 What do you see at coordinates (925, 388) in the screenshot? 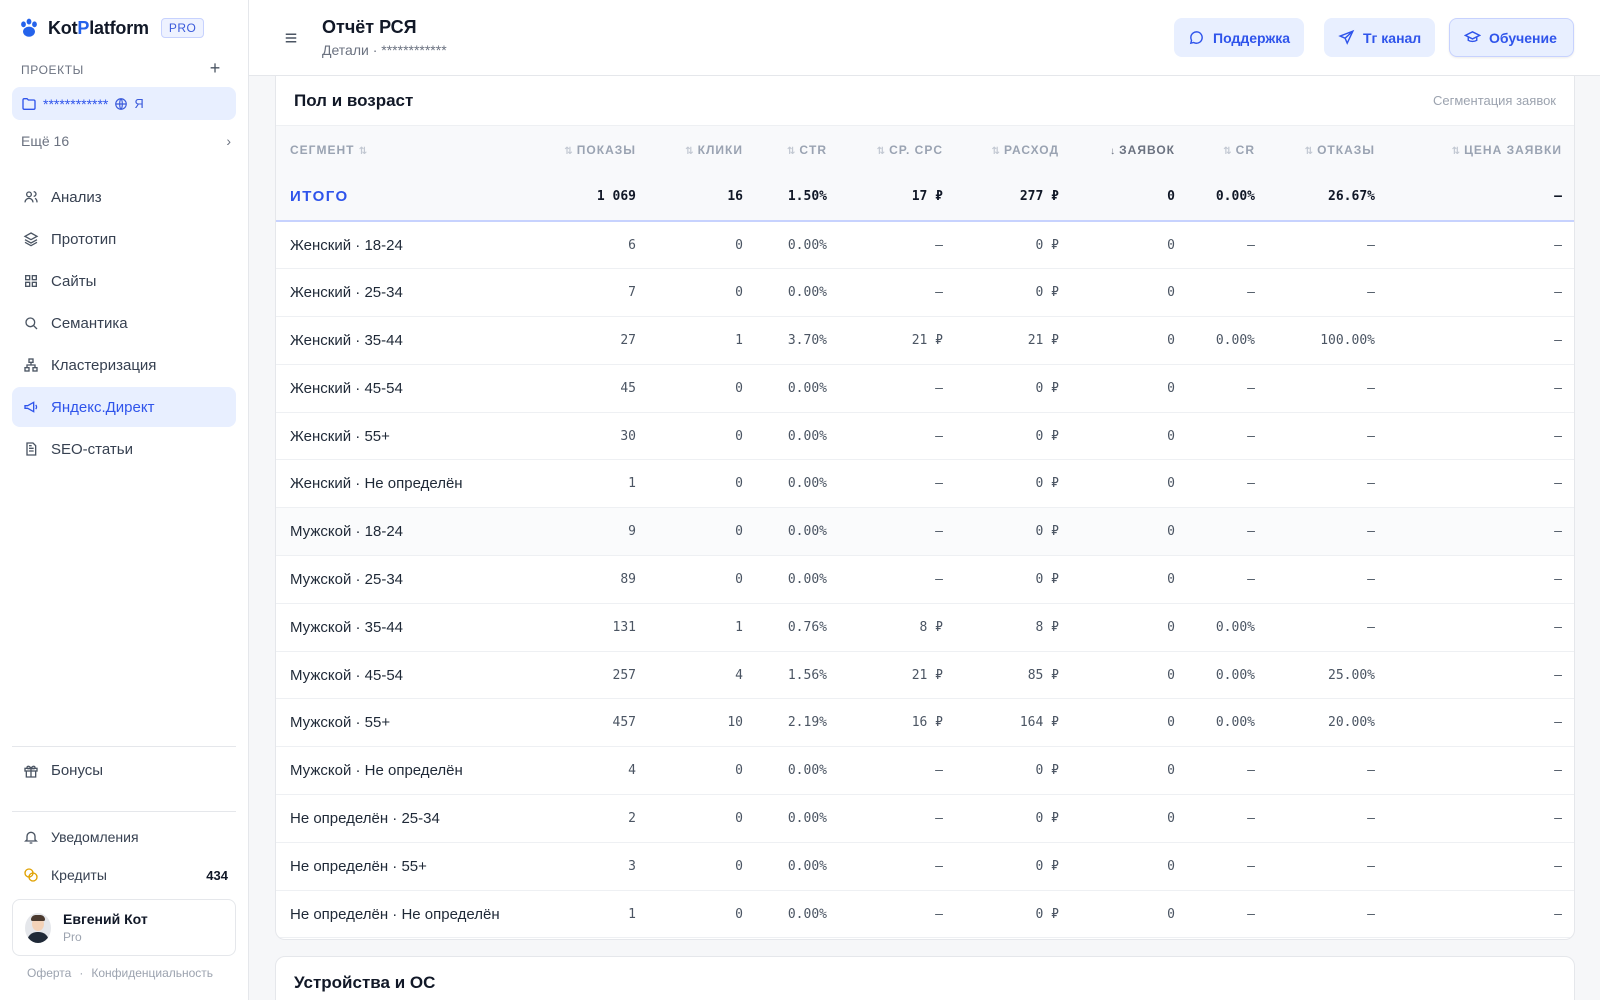
I see `table-row: Женский · 45-54 45 0 0.00% — 0 ₽ 0 — — —` at bounding box center [925, 388].